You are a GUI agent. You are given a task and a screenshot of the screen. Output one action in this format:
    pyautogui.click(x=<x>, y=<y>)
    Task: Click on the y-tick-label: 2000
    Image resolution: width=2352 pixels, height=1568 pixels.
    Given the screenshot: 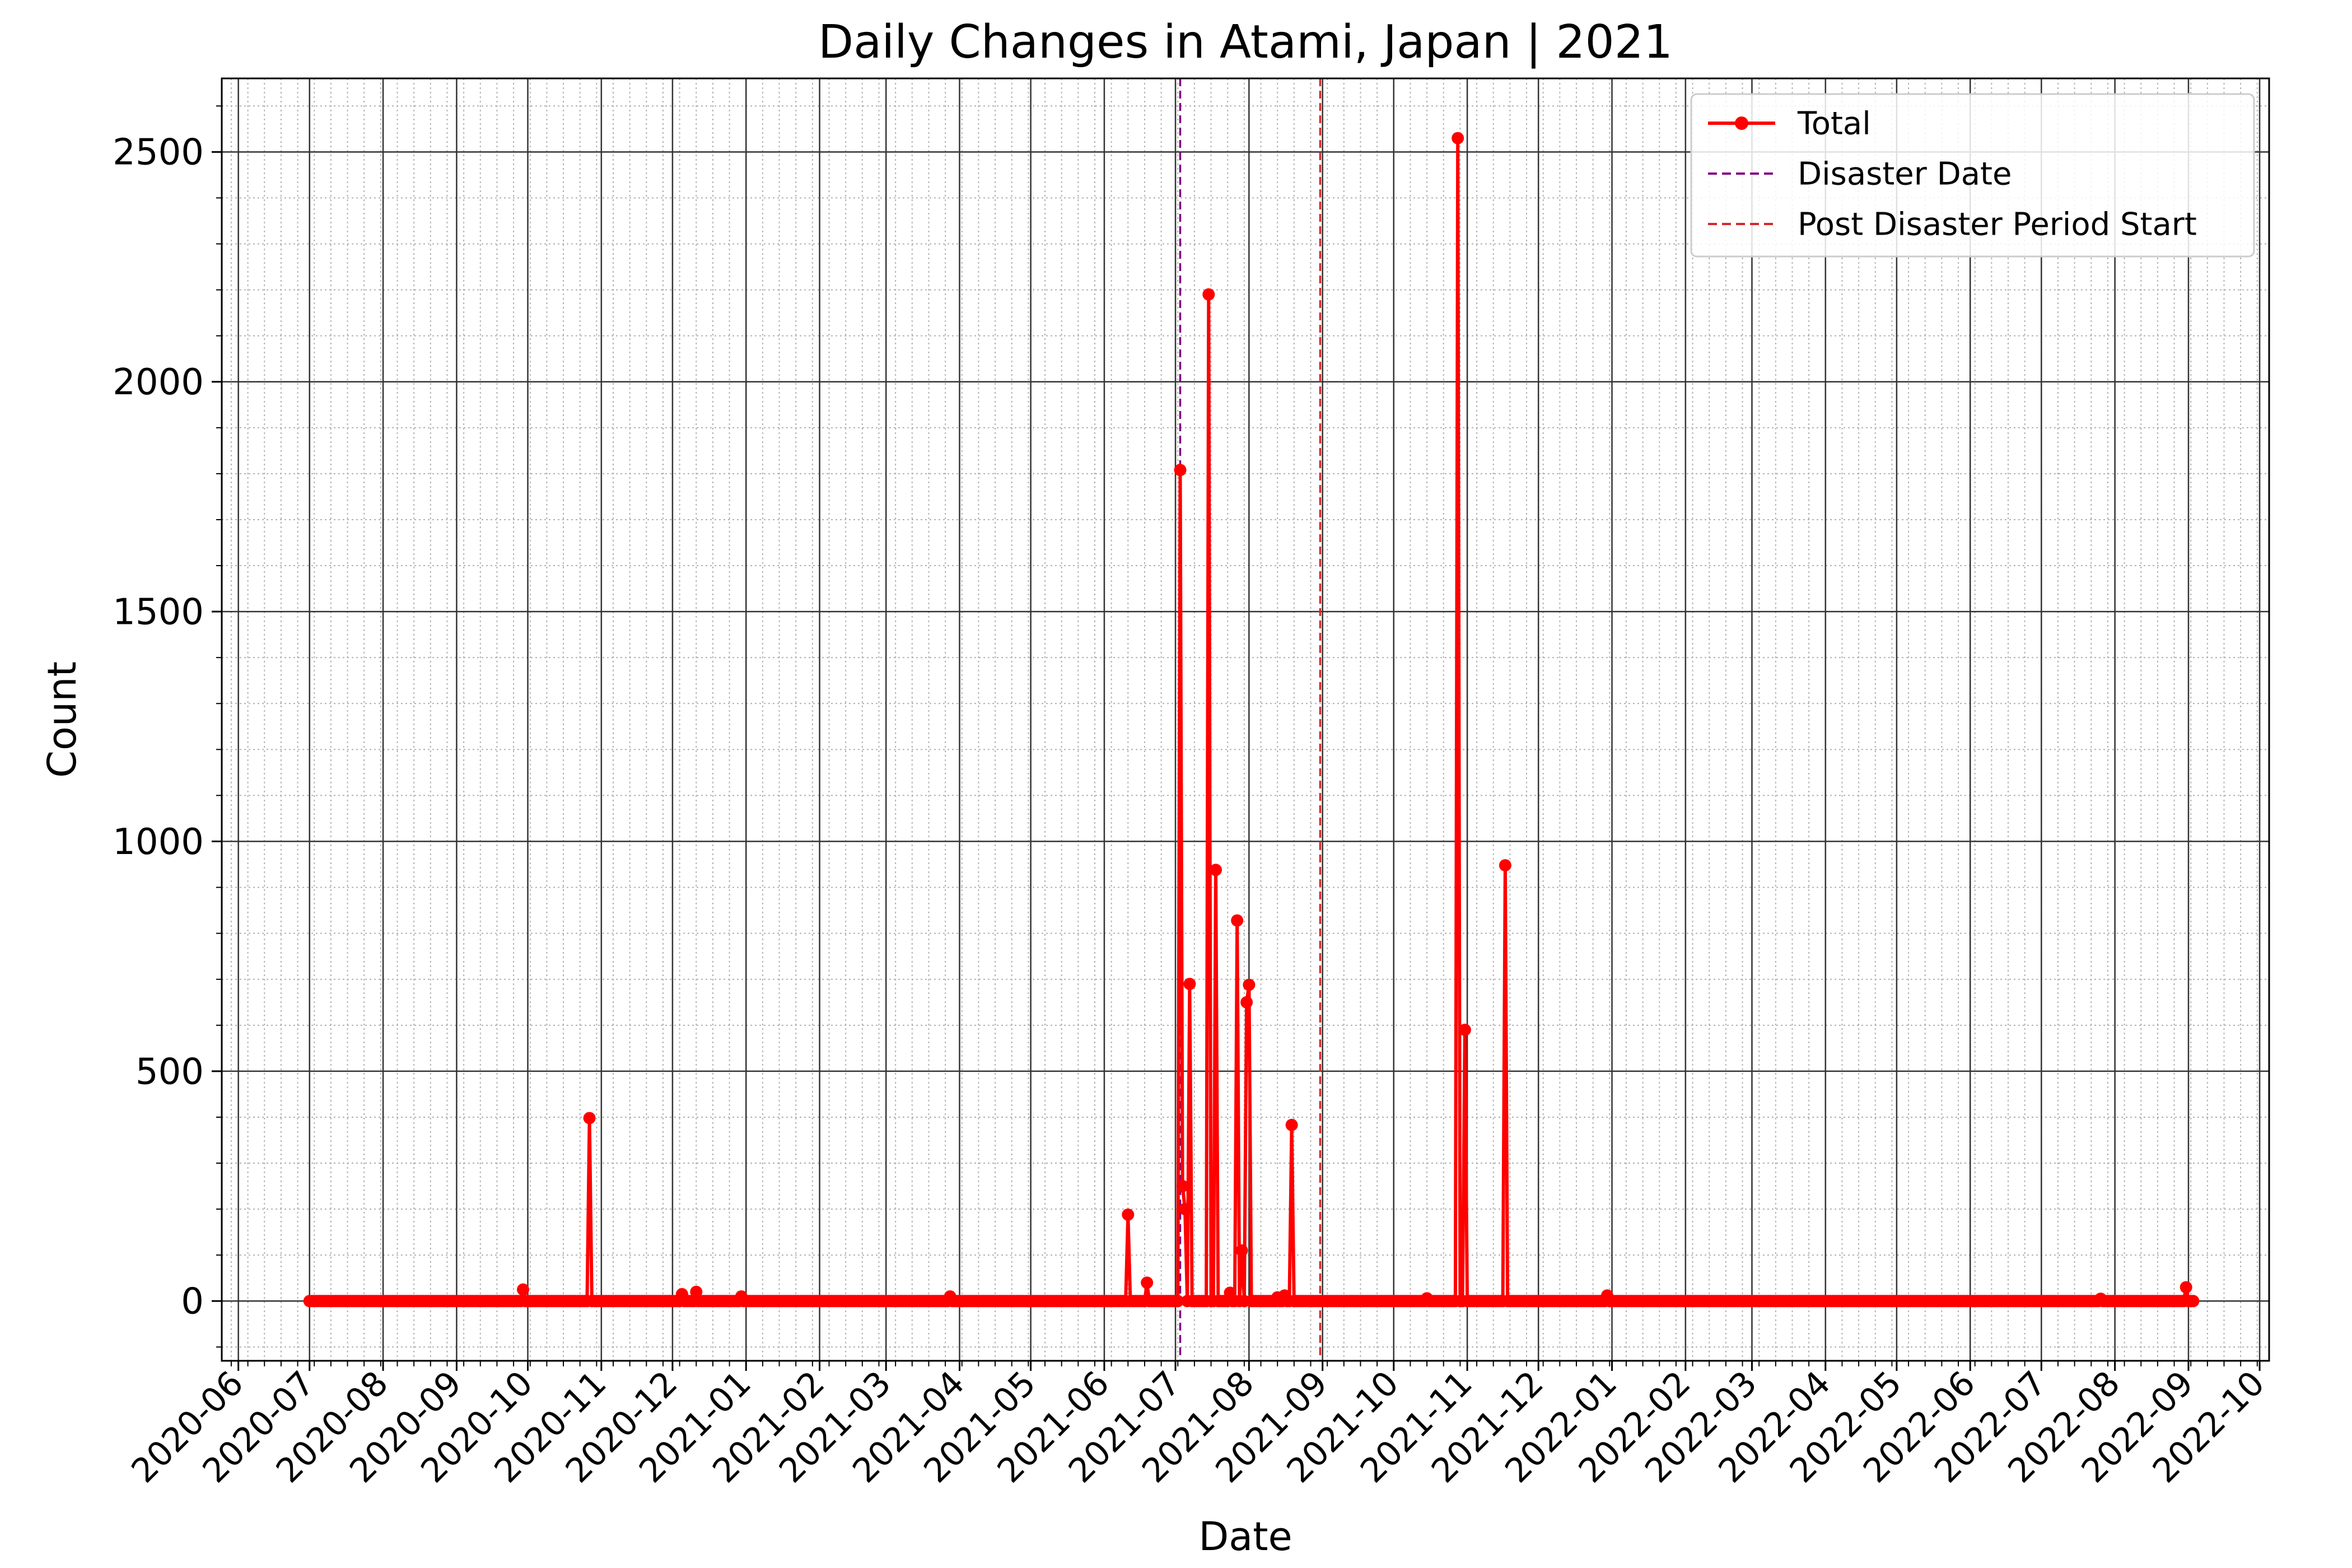 What is the action you would take?
    pyautogui.click(x=158, y=383)
    